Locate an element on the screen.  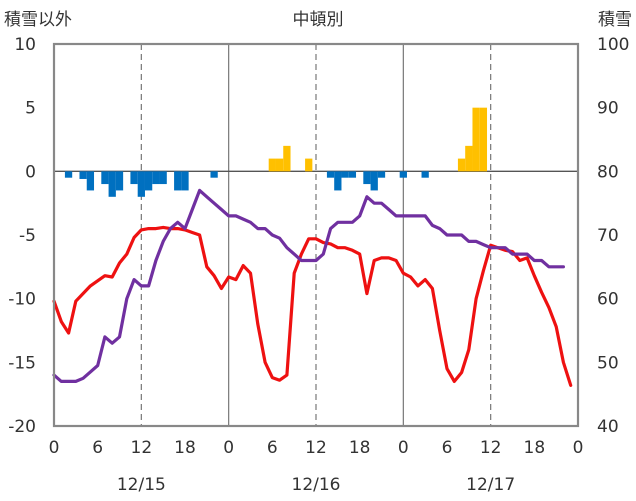
right-y-tick-label: 70 is located at coordinates (608, 236).